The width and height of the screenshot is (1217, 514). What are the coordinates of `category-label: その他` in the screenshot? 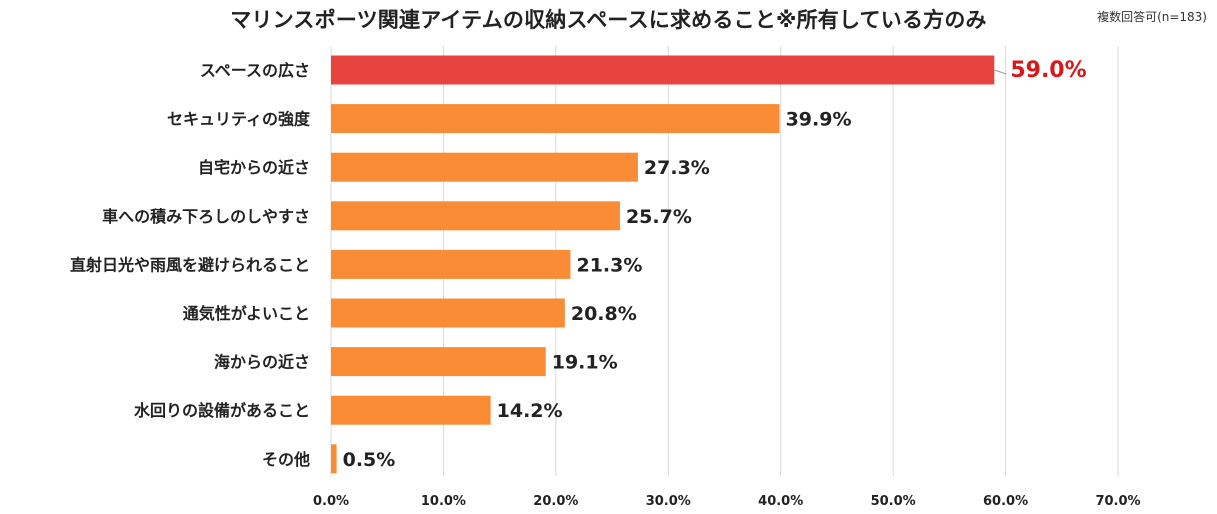 It's located at (286, 459).